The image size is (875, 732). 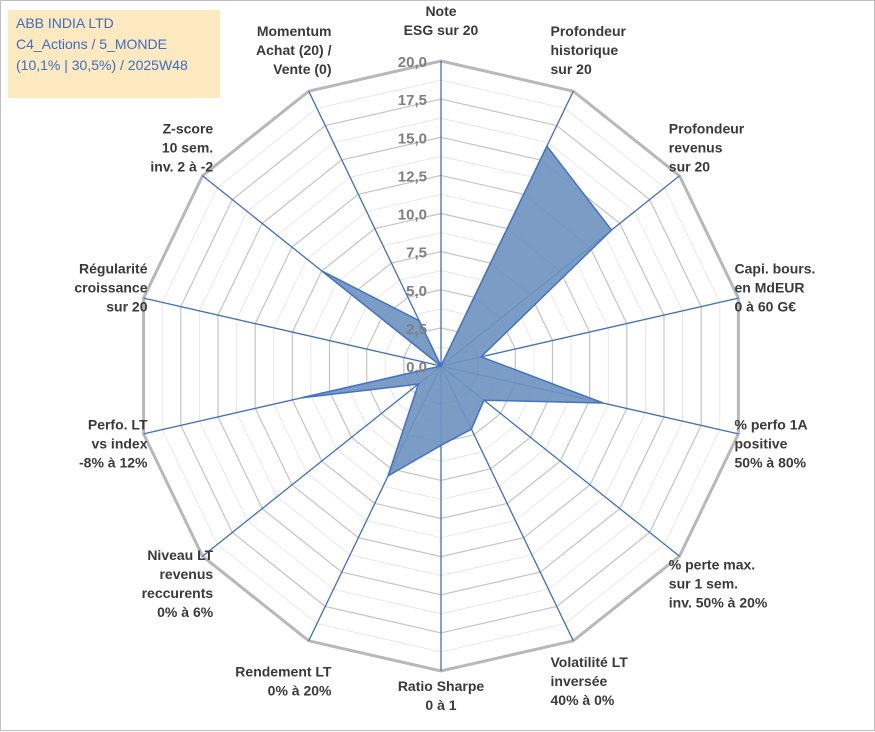 I want to click on axis-label: 0% à 6%, so click(x=185, y=612).